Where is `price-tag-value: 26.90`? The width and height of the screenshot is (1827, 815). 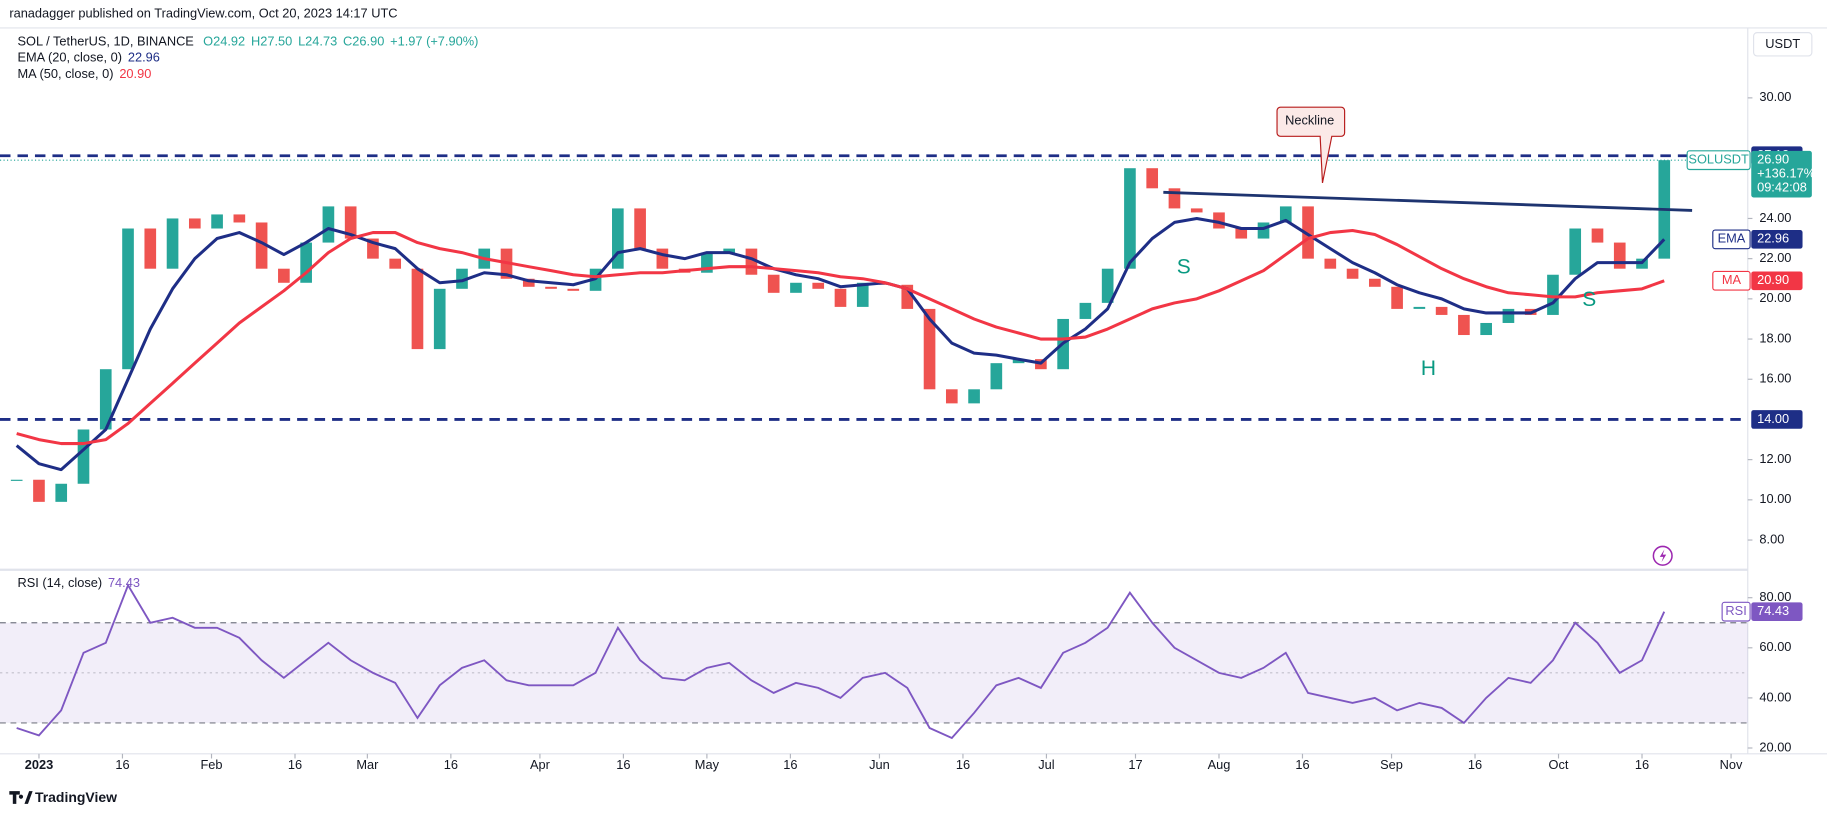 price-tag-value: 26.90 is located at coordinates (1773, 159).